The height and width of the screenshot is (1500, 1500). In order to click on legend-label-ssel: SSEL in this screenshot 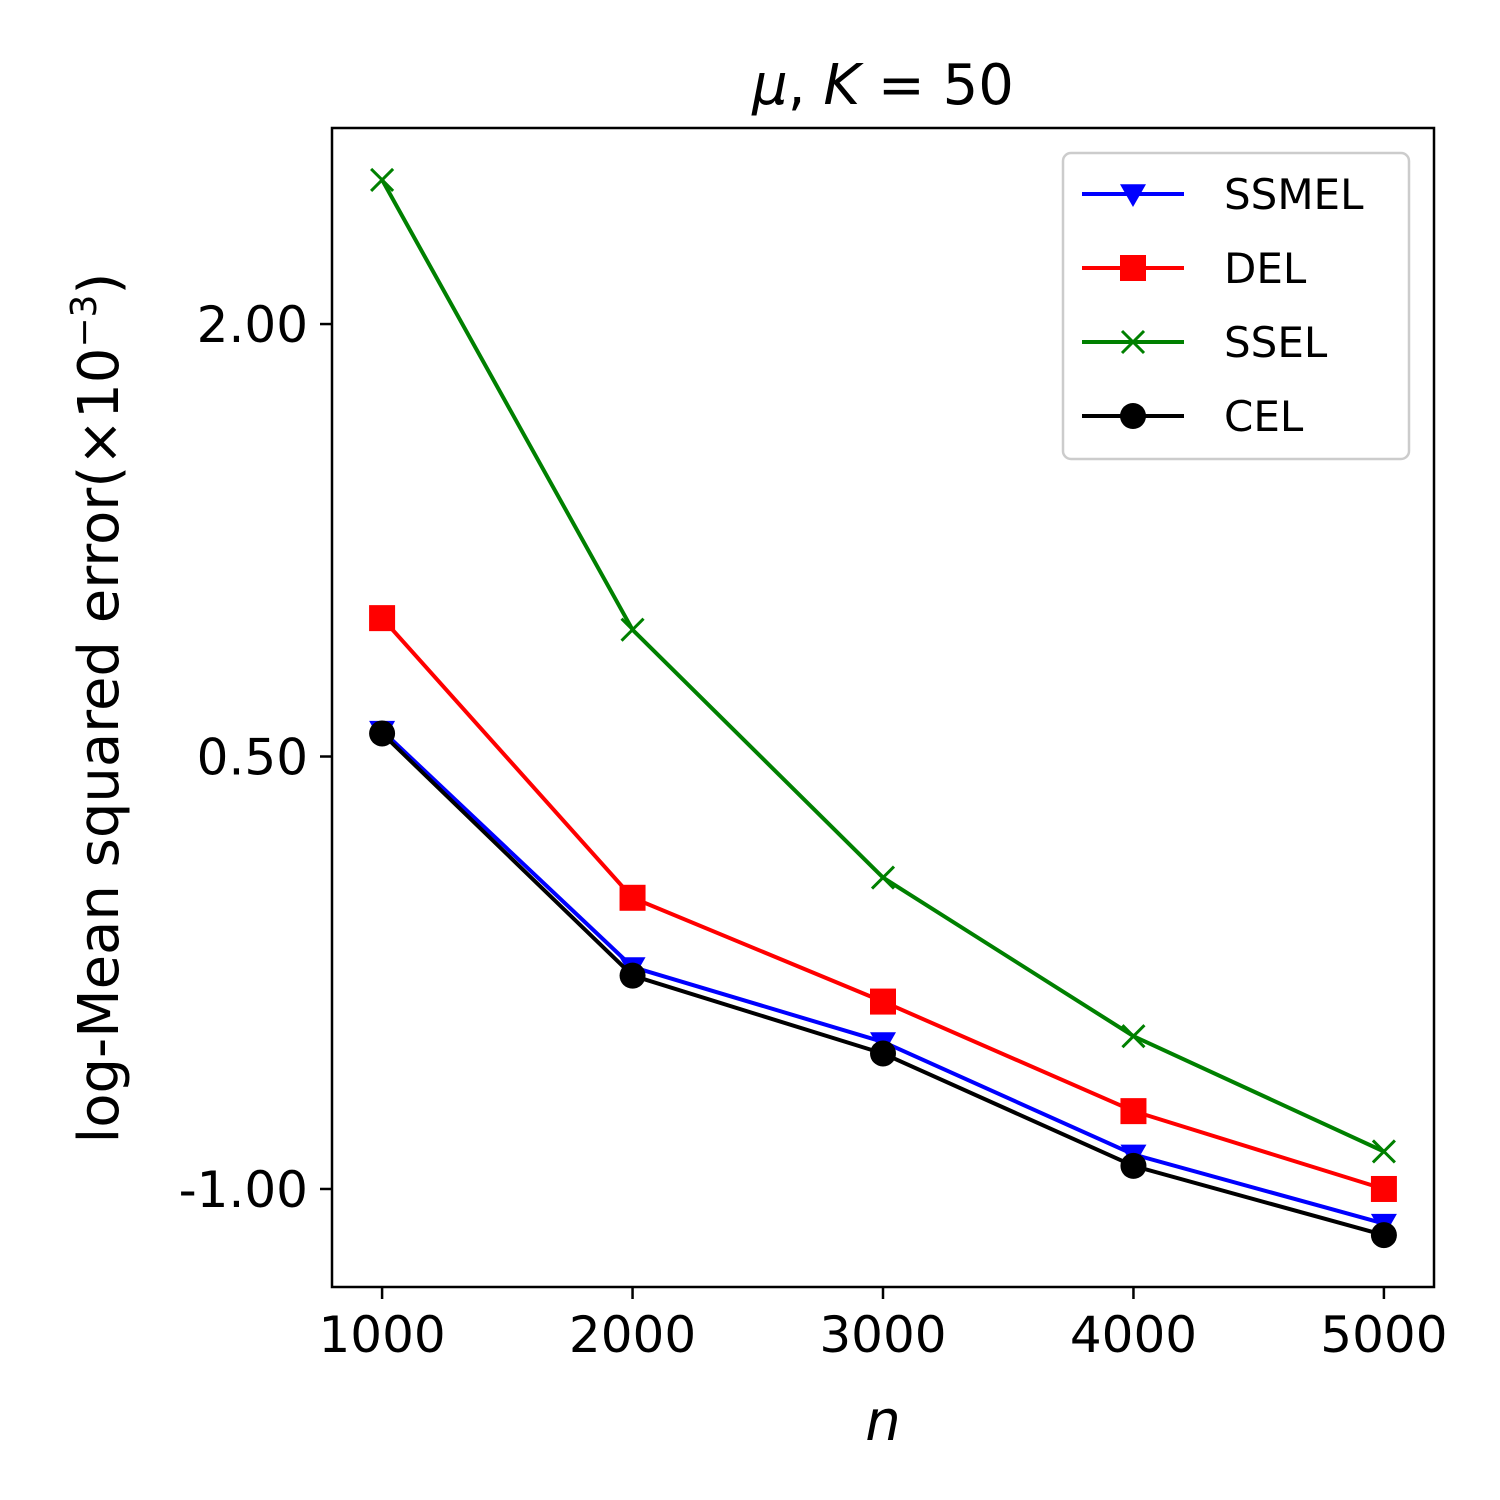, I will do `click(1276, 342)`.